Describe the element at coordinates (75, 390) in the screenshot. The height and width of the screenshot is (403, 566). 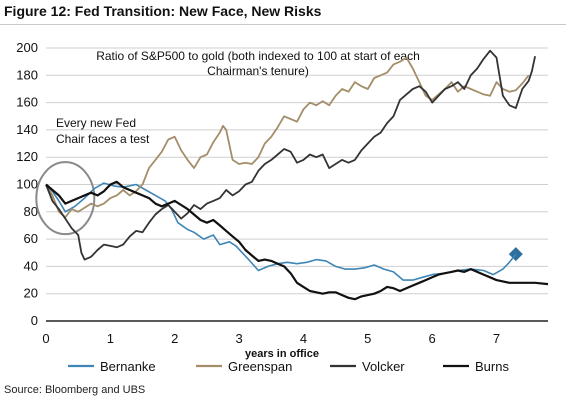
I see `source-note: Source: Bloomberg and UBS` at that location.